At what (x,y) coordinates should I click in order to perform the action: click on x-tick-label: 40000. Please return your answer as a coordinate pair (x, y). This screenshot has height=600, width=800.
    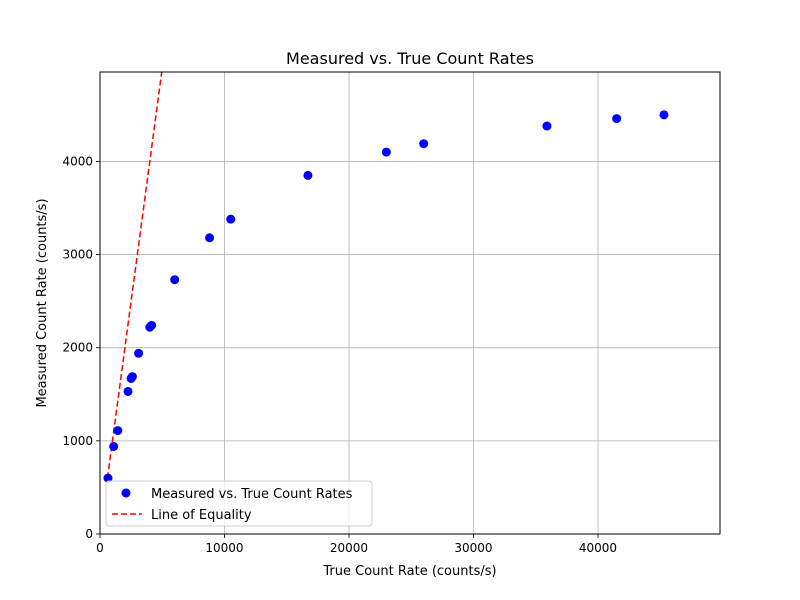
    Looking at the image, I should click on (598, 548).